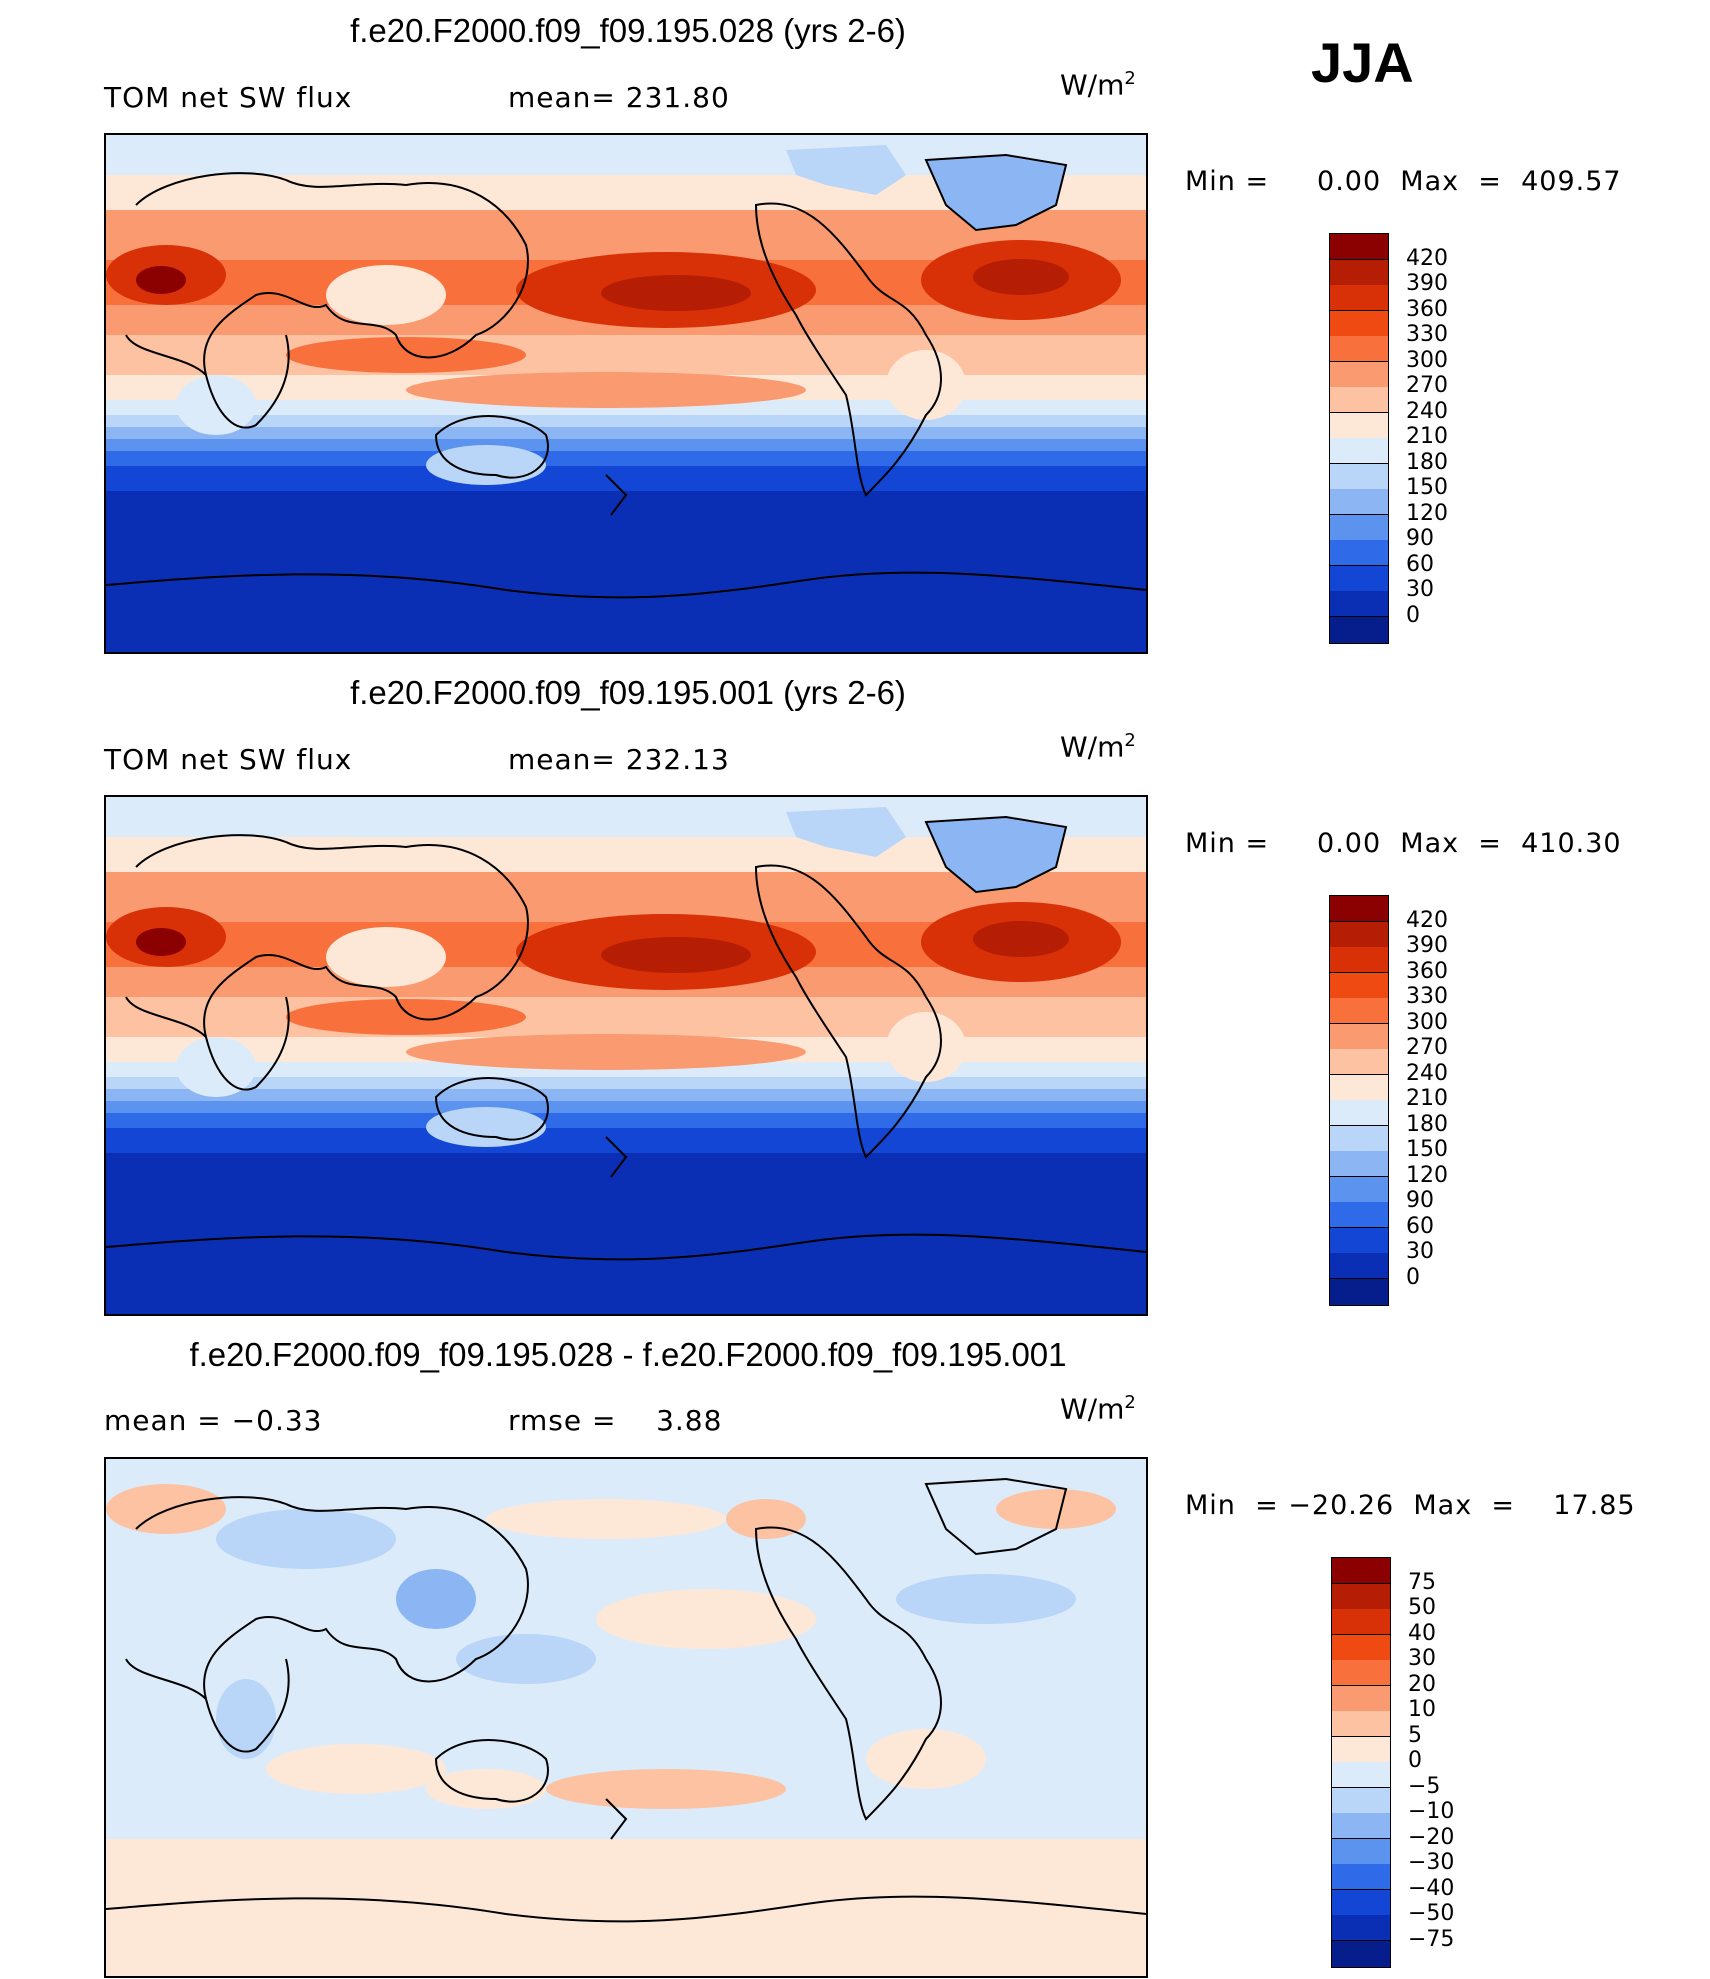 This screenshot has height=1979, width=1710. I want to click on panel1-units: W/m2, so click(1098, 84).